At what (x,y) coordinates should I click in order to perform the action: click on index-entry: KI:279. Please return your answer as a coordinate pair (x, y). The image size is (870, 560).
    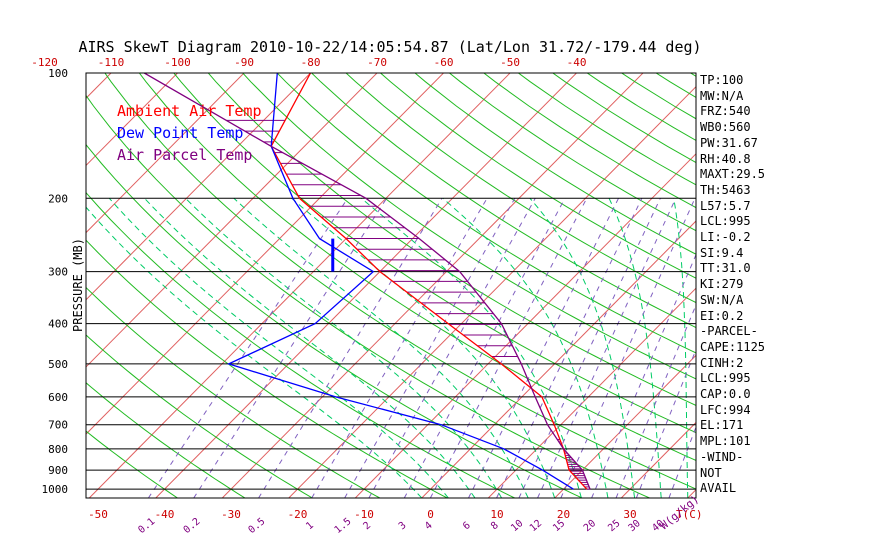
    Looking at the image, I should click on (722, 284).